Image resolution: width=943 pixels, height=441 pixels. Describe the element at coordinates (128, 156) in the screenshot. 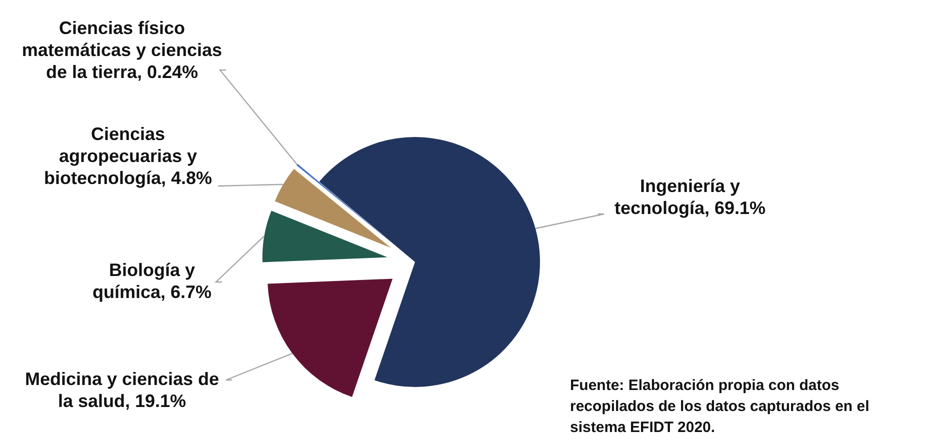

I see `slice-label: Ciencias agropecuarias y biotecnología, 4.8%` at that location.